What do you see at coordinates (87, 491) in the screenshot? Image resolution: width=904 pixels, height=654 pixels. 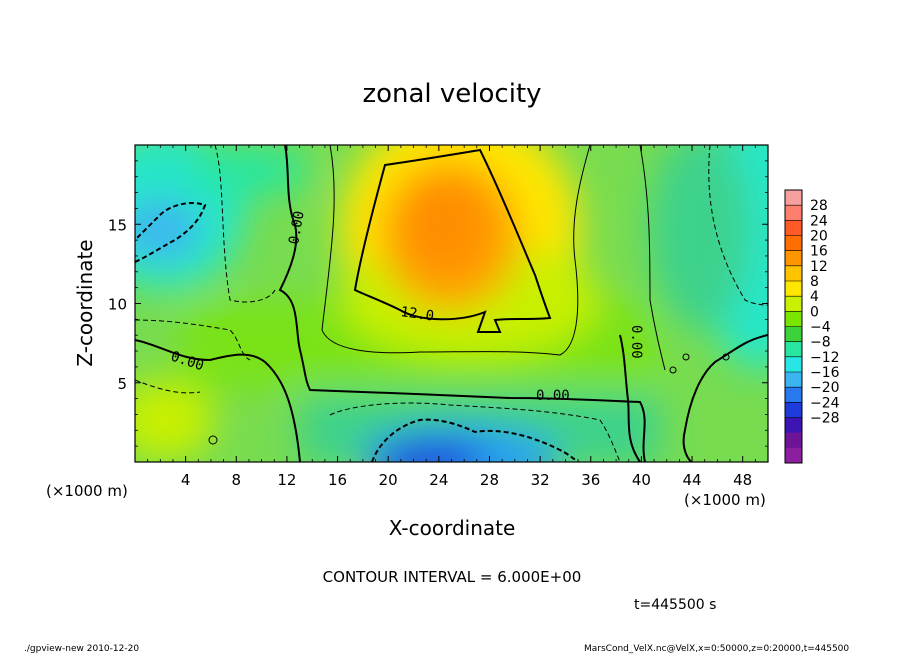 I see `y-unit-label: (×1000 m)` at bounding box center [87, 491].